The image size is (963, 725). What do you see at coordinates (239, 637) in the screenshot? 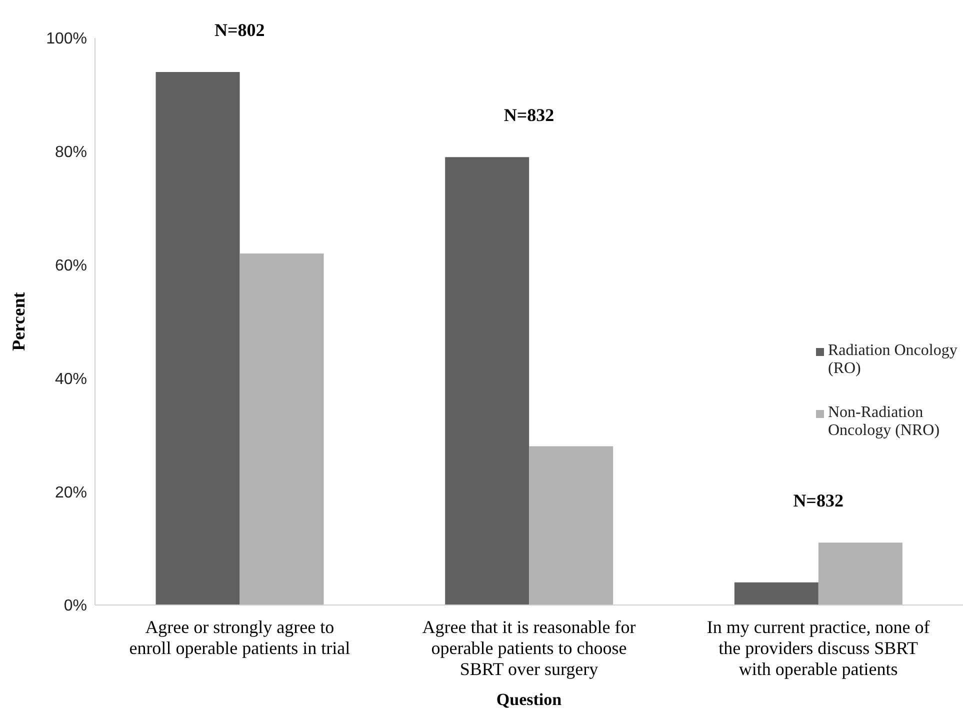
I see `x-tick-label: Agree or strongly agree to enroll operable patients in trial` at bounding box center [239, 637].